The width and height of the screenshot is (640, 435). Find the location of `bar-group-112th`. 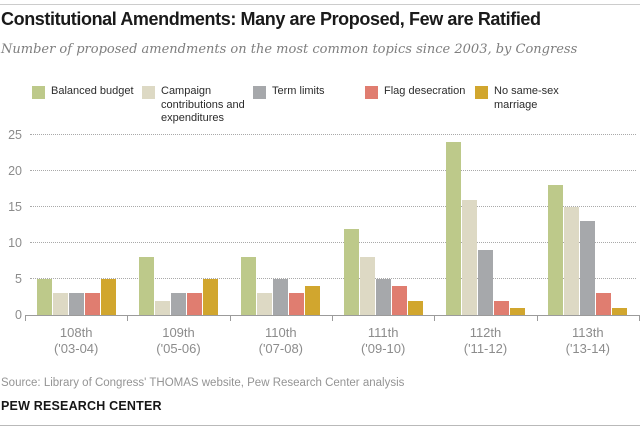

bar-group-112th is located at coordinates (485, 225).